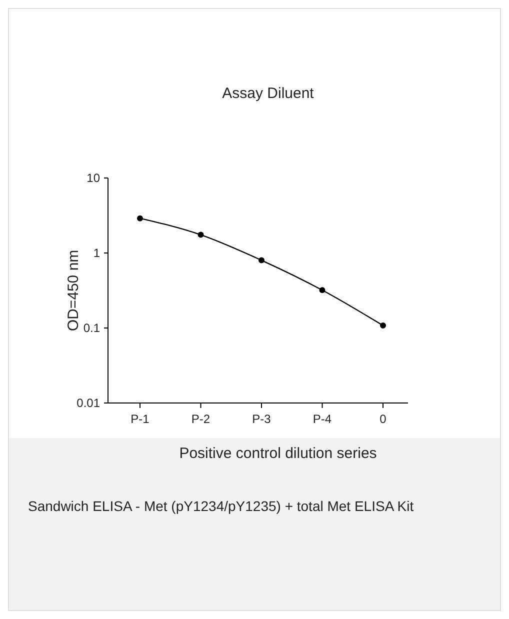 Image resolution: width=509 pixels, height=619 pixels. Describe the element at coordinates (221, 506) in the screenshot. I see `text: Sandwich ELISA - Met (pY1234/pY1235) + total Met ELISA Kit` at that location.